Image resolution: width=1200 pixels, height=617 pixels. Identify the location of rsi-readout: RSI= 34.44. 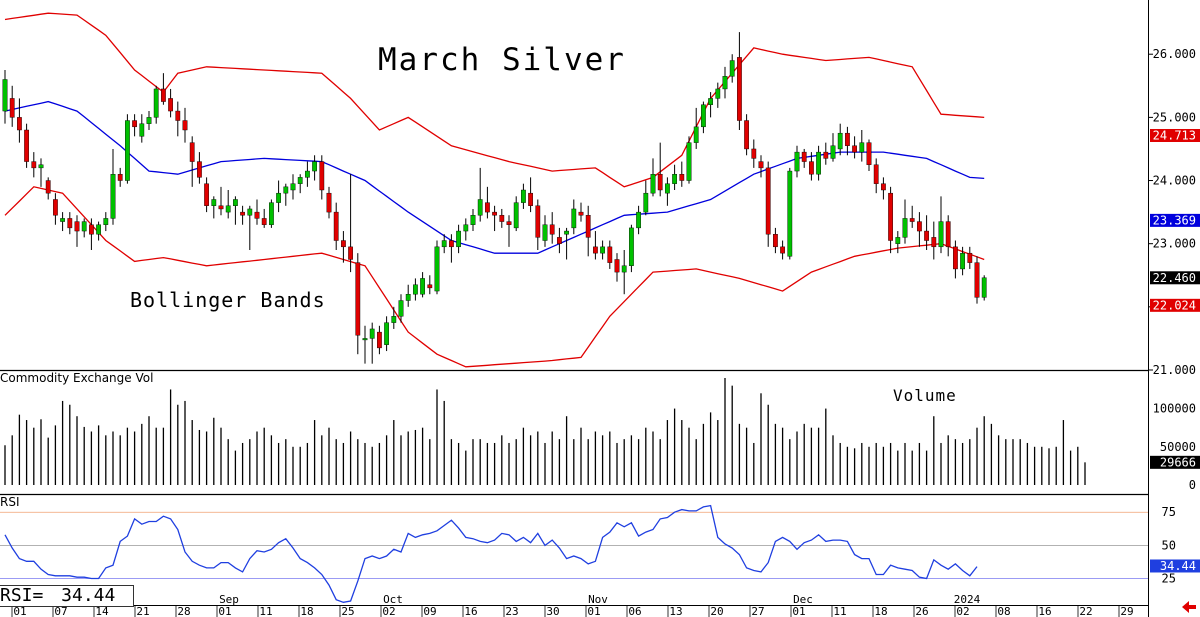
(67, 596).